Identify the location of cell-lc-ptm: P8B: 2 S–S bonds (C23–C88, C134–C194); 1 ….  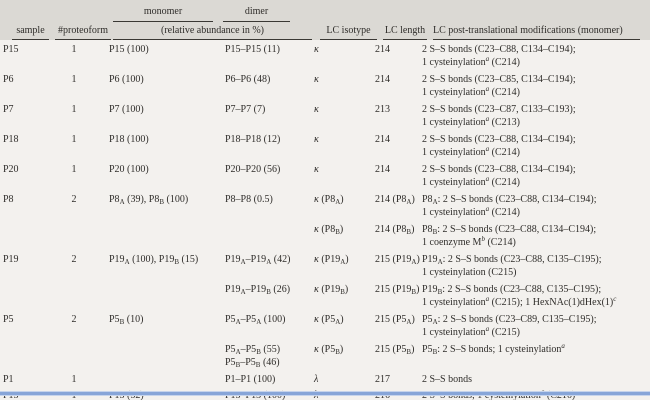
(509, 236).